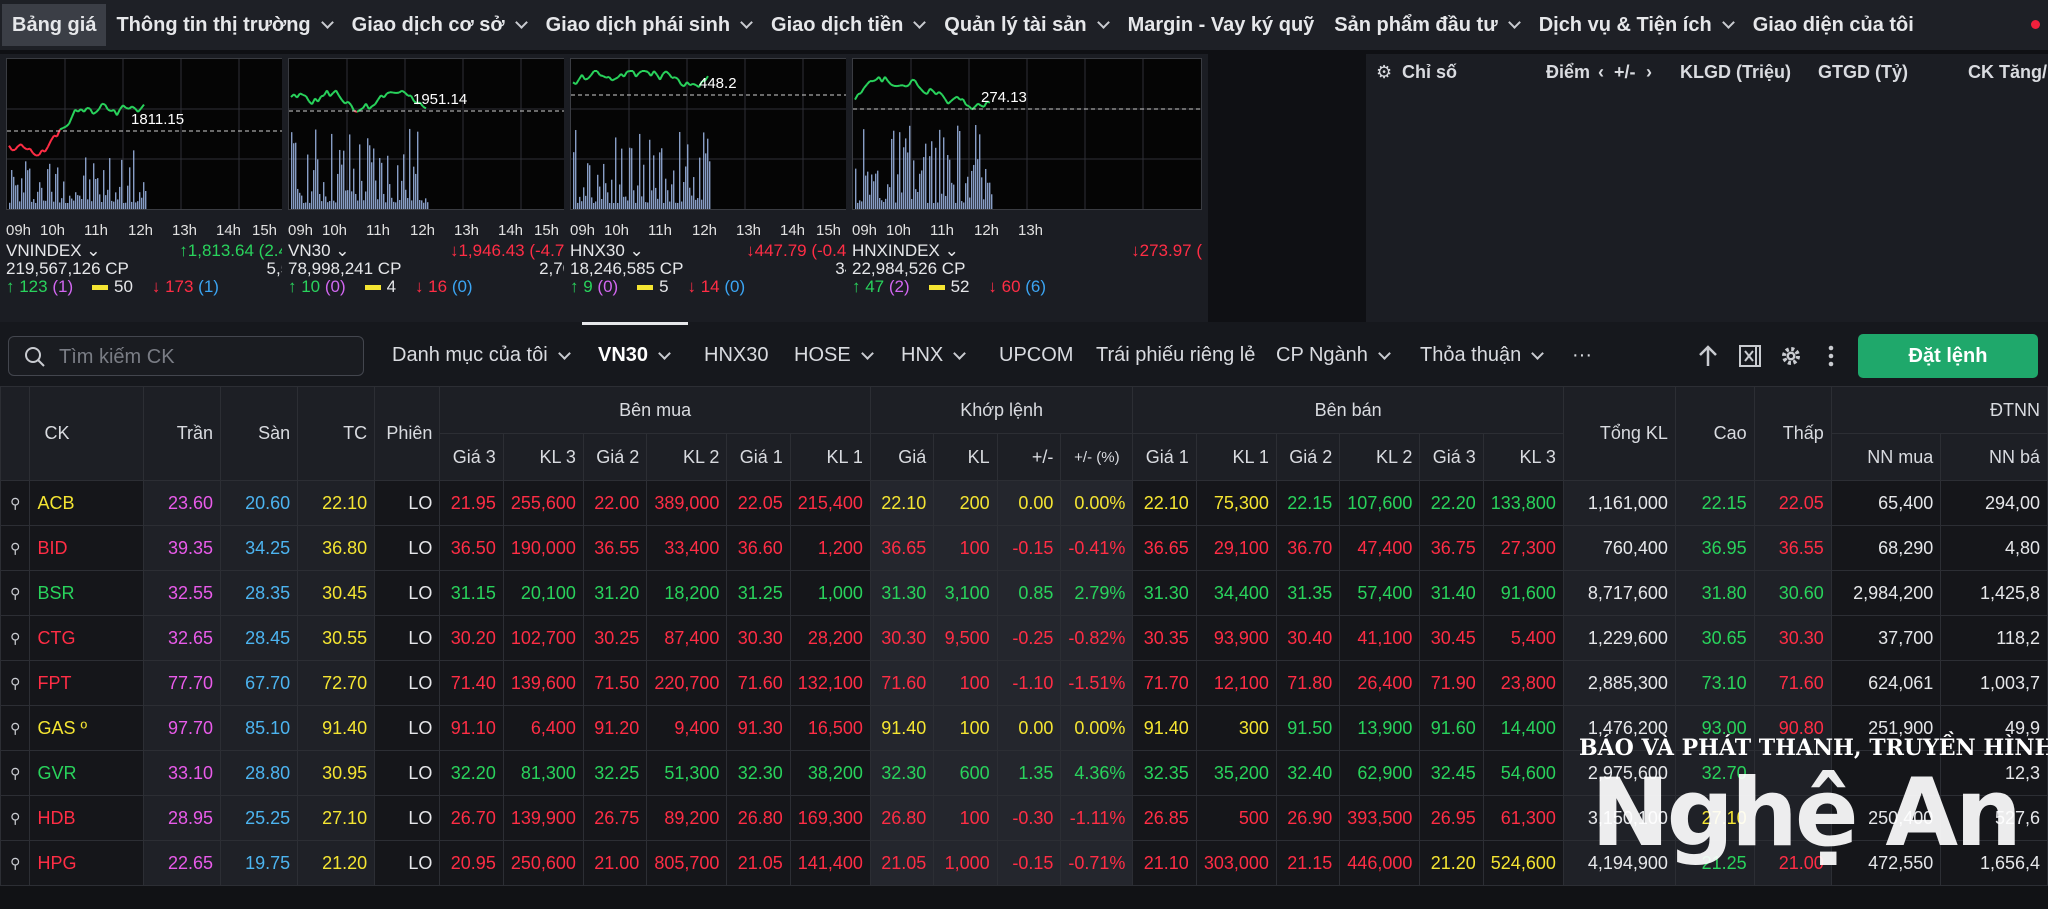  Describe the element at coordinates (736, 355) in the screenshot. I see `tab-hnx30: HNX30` at that location.